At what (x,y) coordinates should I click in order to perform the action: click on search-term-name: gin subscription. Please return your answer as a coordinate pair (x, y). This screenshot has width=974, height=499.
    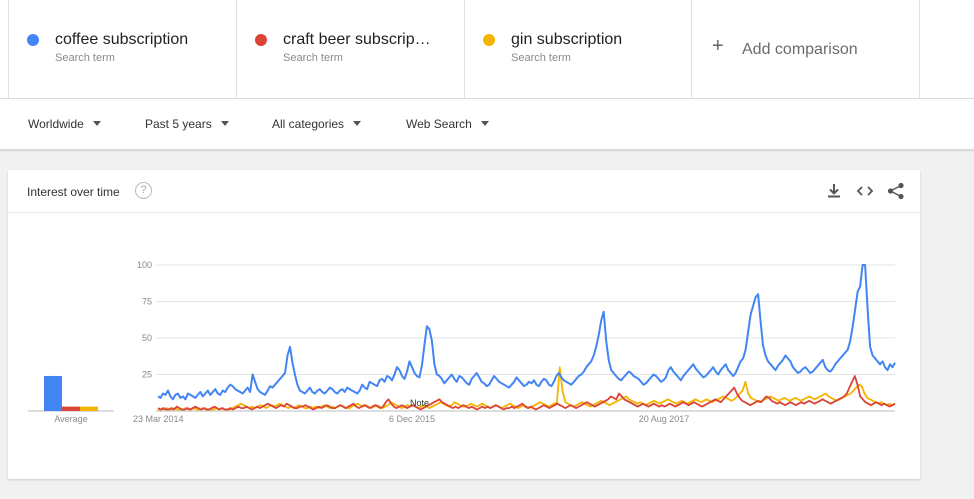
    Looking at the image, I should click on (567, 39).